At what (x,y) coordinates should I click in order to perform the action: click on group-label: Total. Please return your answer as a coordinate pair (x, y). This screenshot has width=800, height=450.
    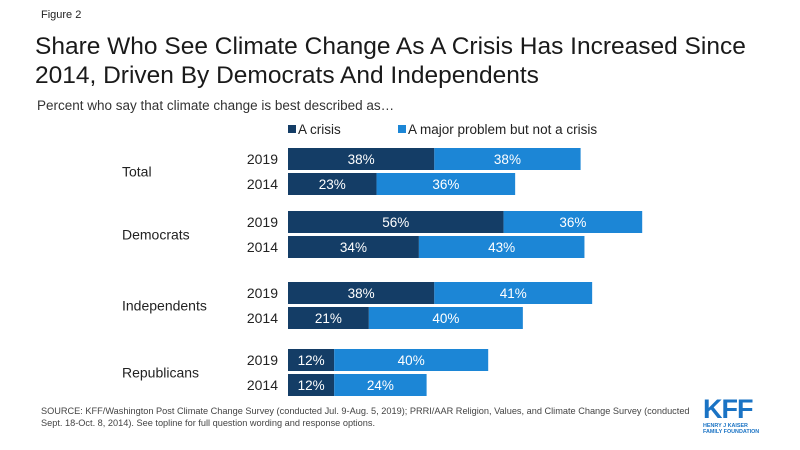
    Looking at the image, I should click on (137, 172).